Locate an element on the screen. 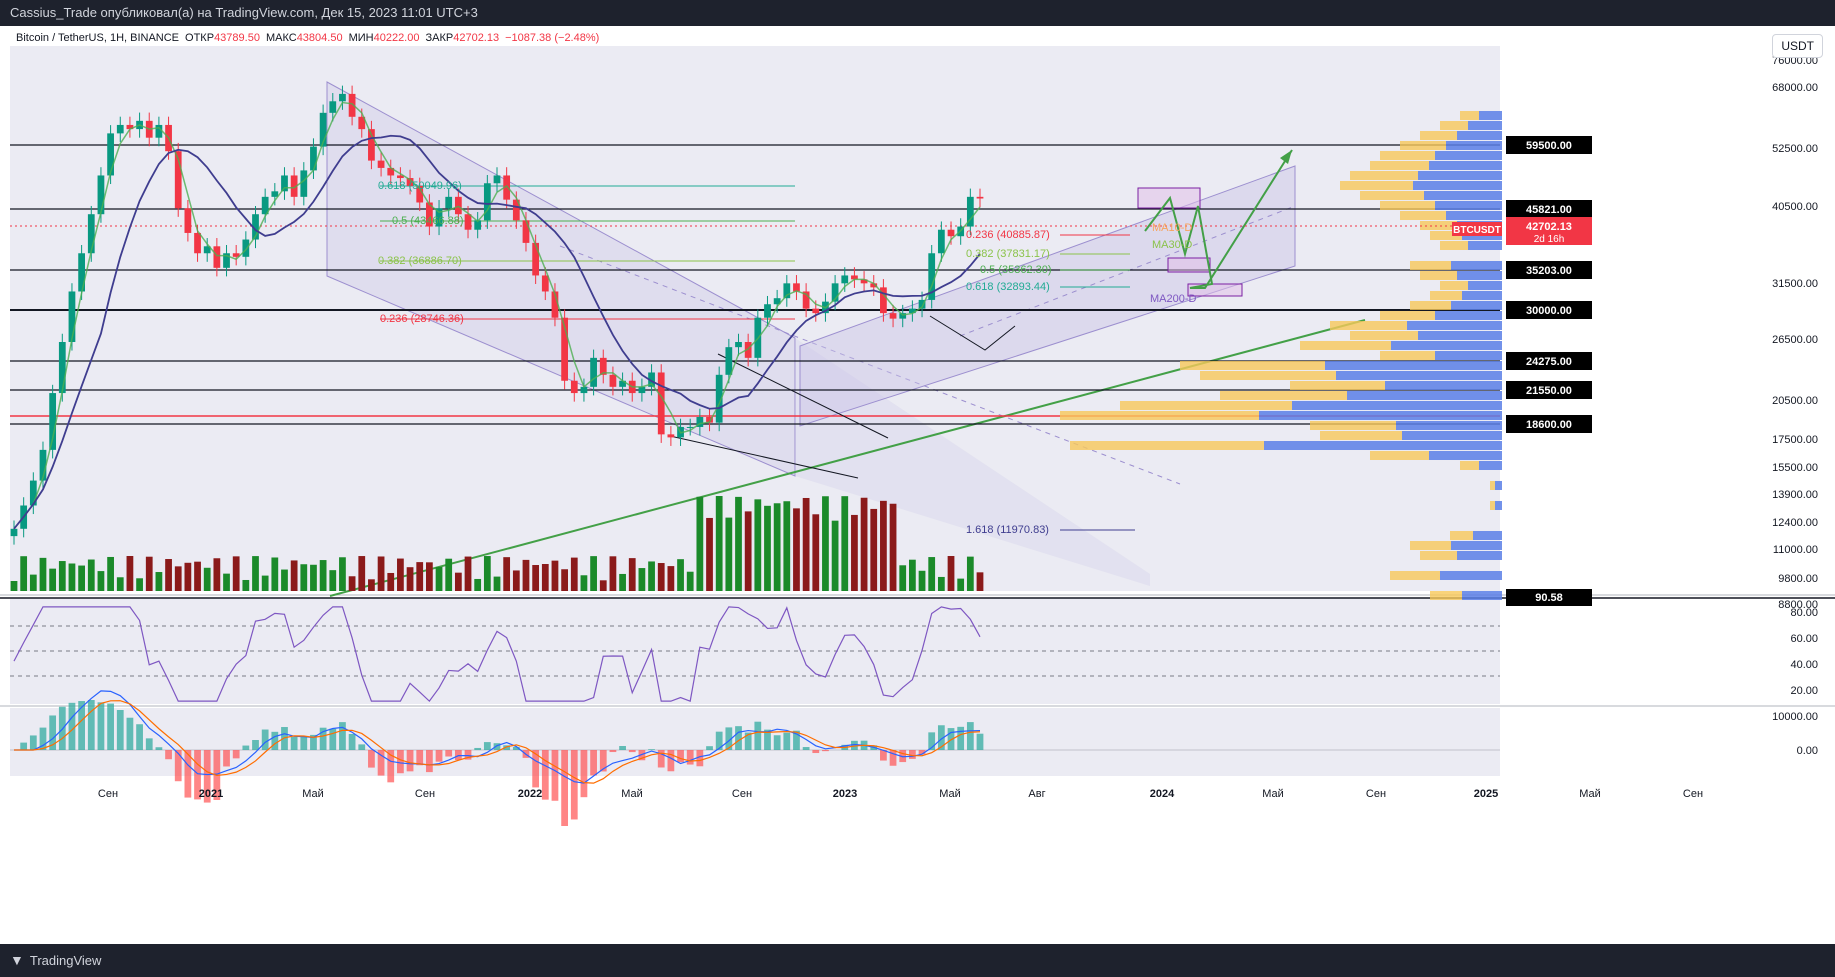 The image size is (1835, 977). tradingview-logo: ▼ TradingView is located at coordinates (55, 960).